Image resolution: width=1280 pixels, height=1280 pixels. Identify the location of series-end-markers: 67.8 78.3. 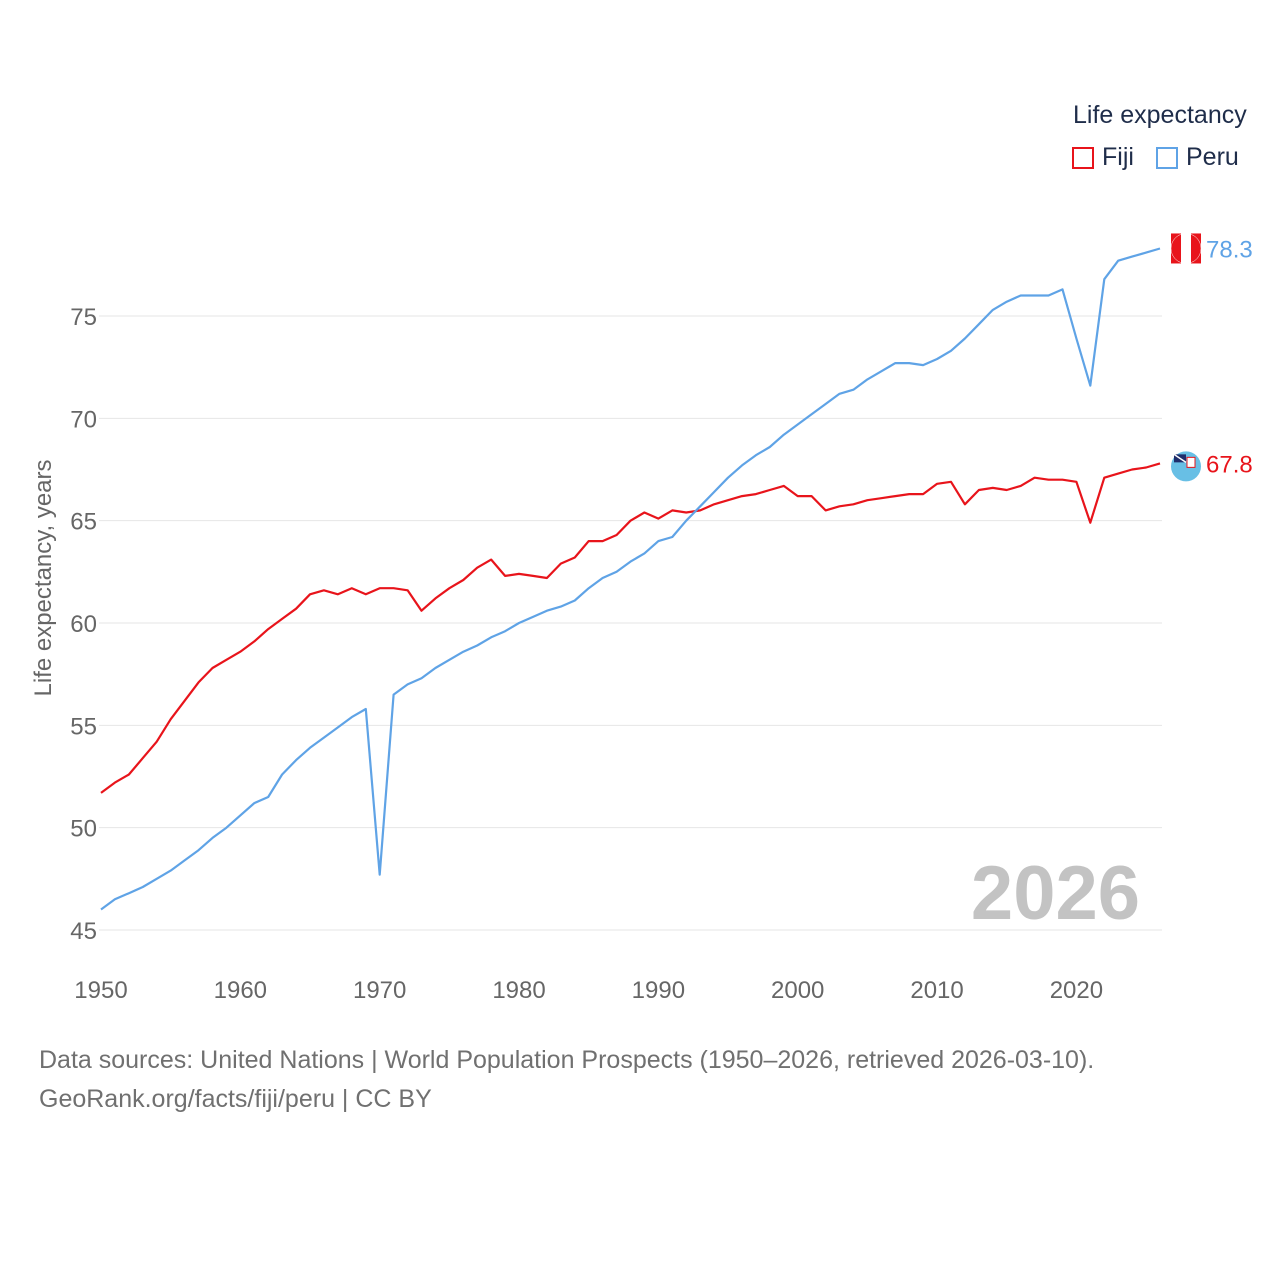
(1211, 357).